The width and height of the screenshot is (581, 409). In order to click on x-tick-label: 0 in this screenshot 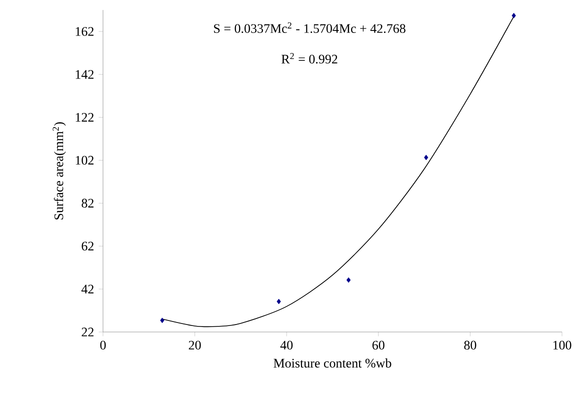, I will do `click(103, 345)`.